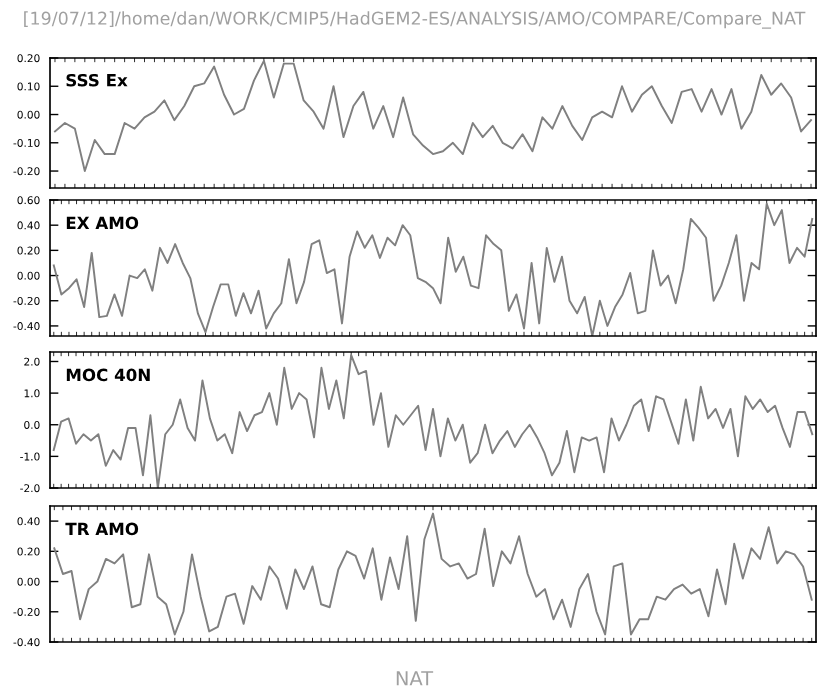 The width and height of the screenshot is (828, 700). Describe the element at coordinates (415, 678) in the screenshot. I see `x-axis-title: NAT` at that location.